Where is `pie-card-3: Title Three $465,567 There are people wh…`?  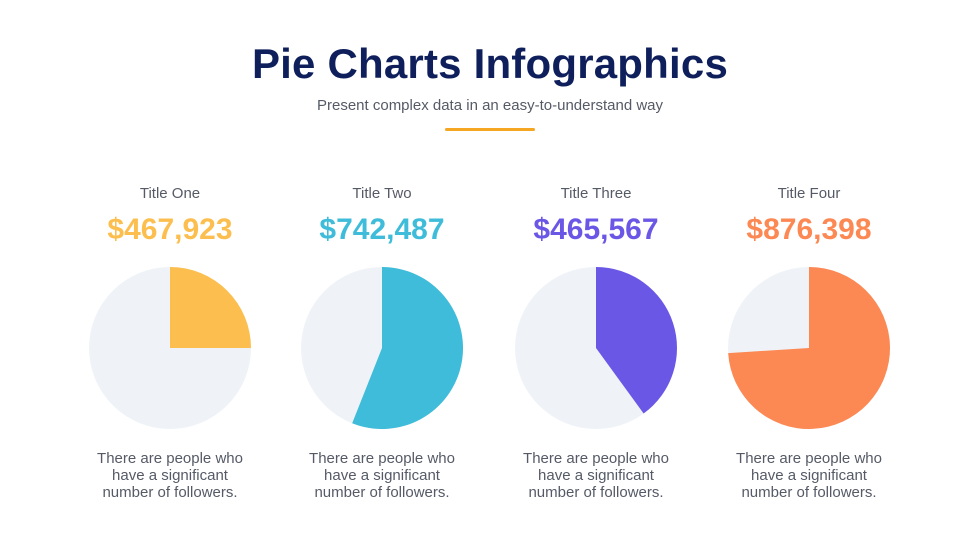 pie-card-3: Title Three $465,567 There are people wh… is located at coordinates (596, 342).